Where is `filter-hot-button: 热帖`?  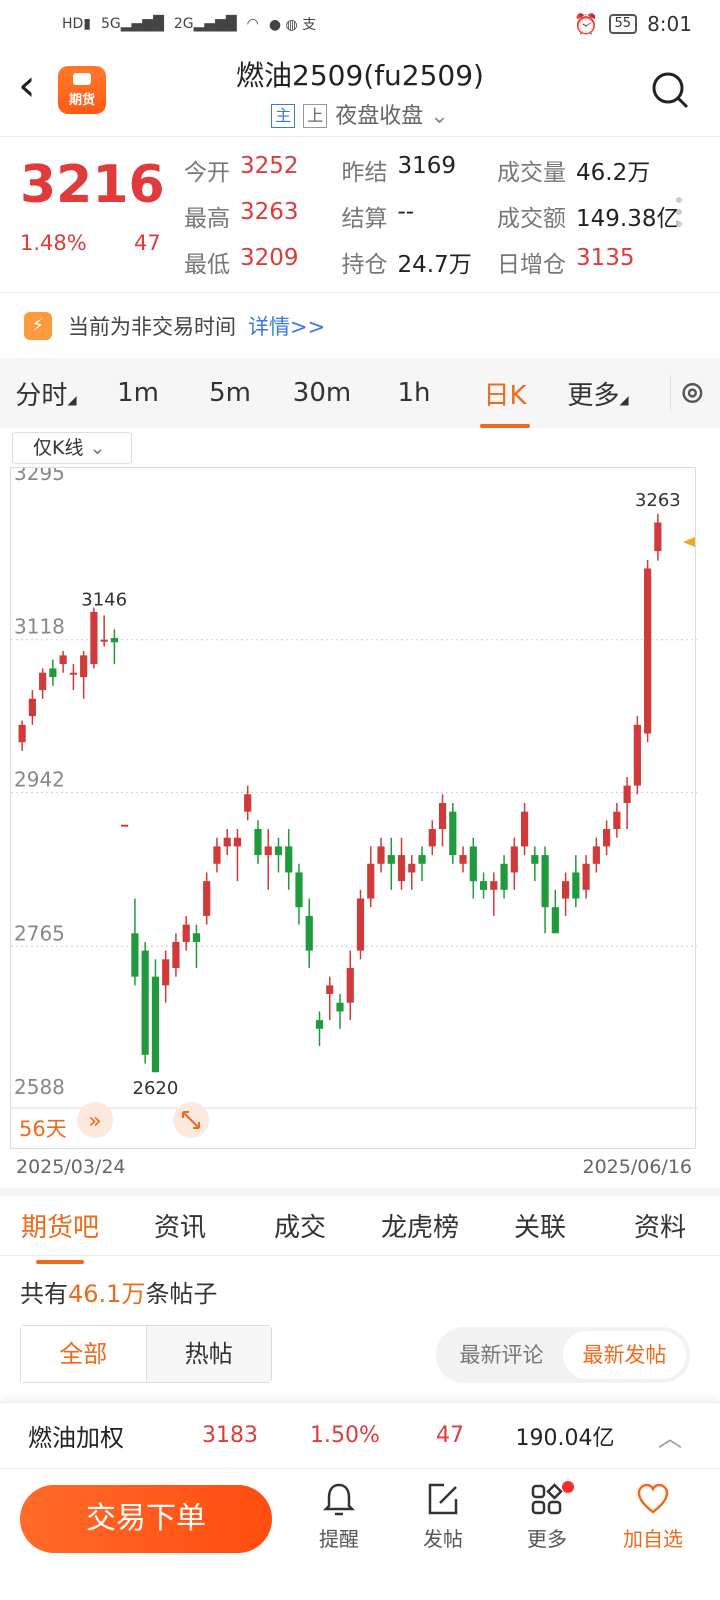 filter-hot-button: 热帖 is located at coordinates (208, 1354).